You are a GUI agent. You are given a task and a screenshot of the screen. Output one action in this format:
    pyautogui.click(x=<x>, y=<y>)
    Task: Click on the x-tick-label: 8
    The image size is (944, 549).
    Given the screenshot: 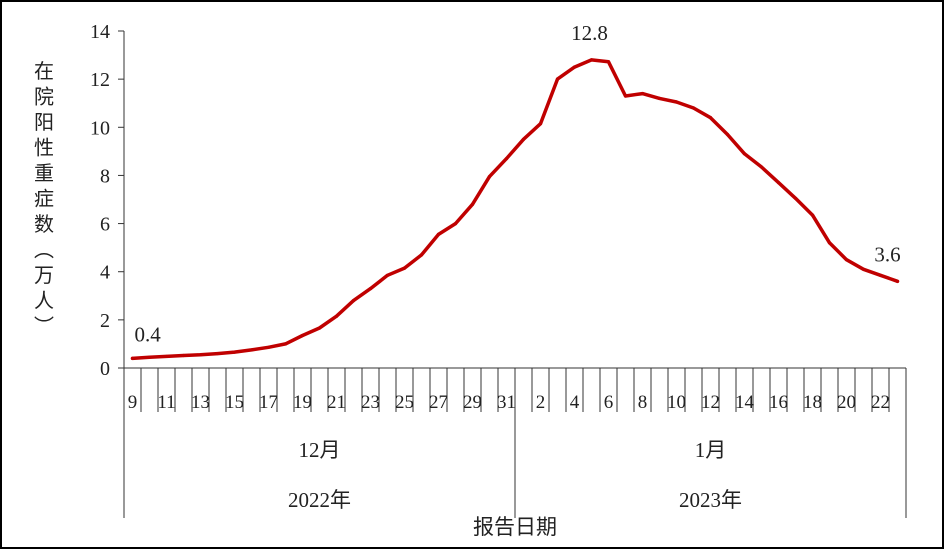 What is the action you would take?
    pyautogui.click(x=643, y=402)
    